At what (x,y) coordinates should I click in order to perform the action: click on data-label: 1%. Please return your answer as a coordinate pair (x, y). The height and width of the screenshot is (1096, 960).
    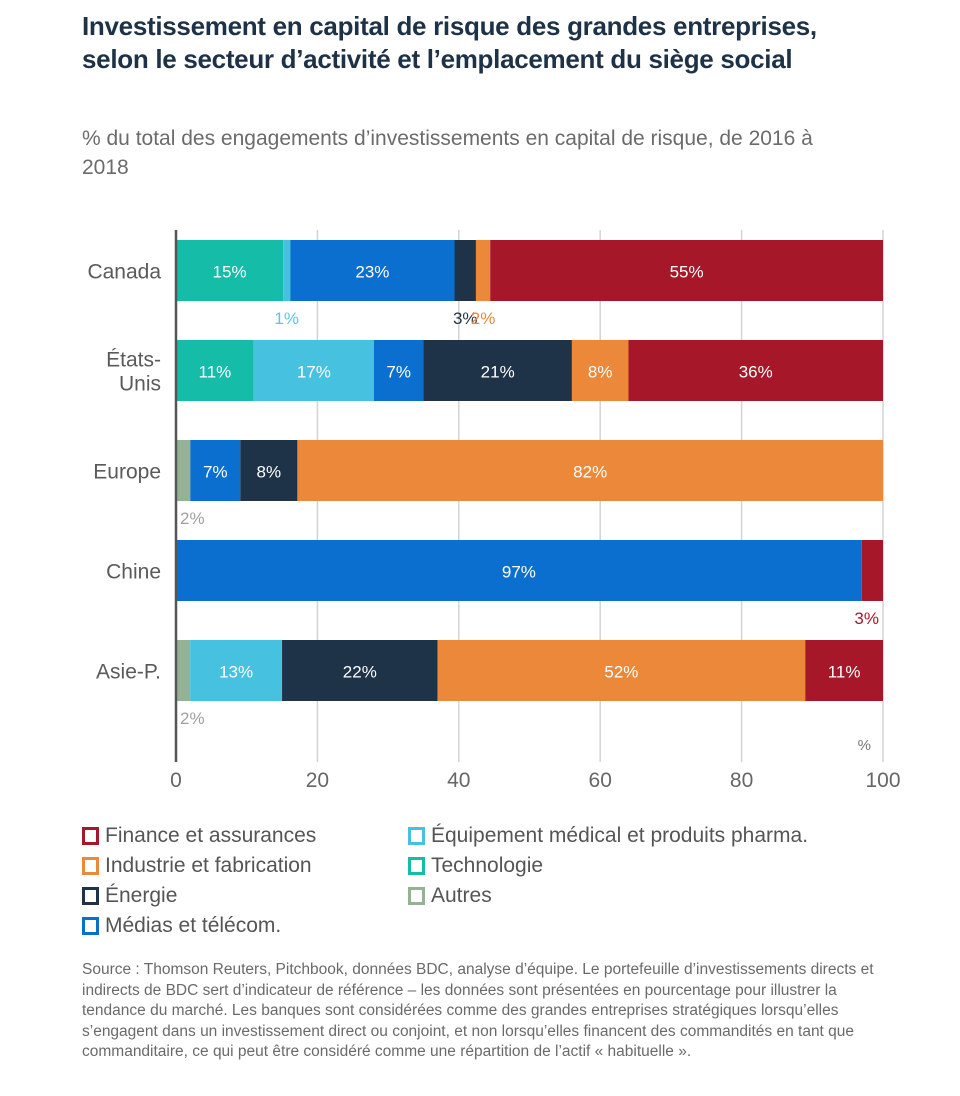
    Looking at the image, I should click on (286, 318).